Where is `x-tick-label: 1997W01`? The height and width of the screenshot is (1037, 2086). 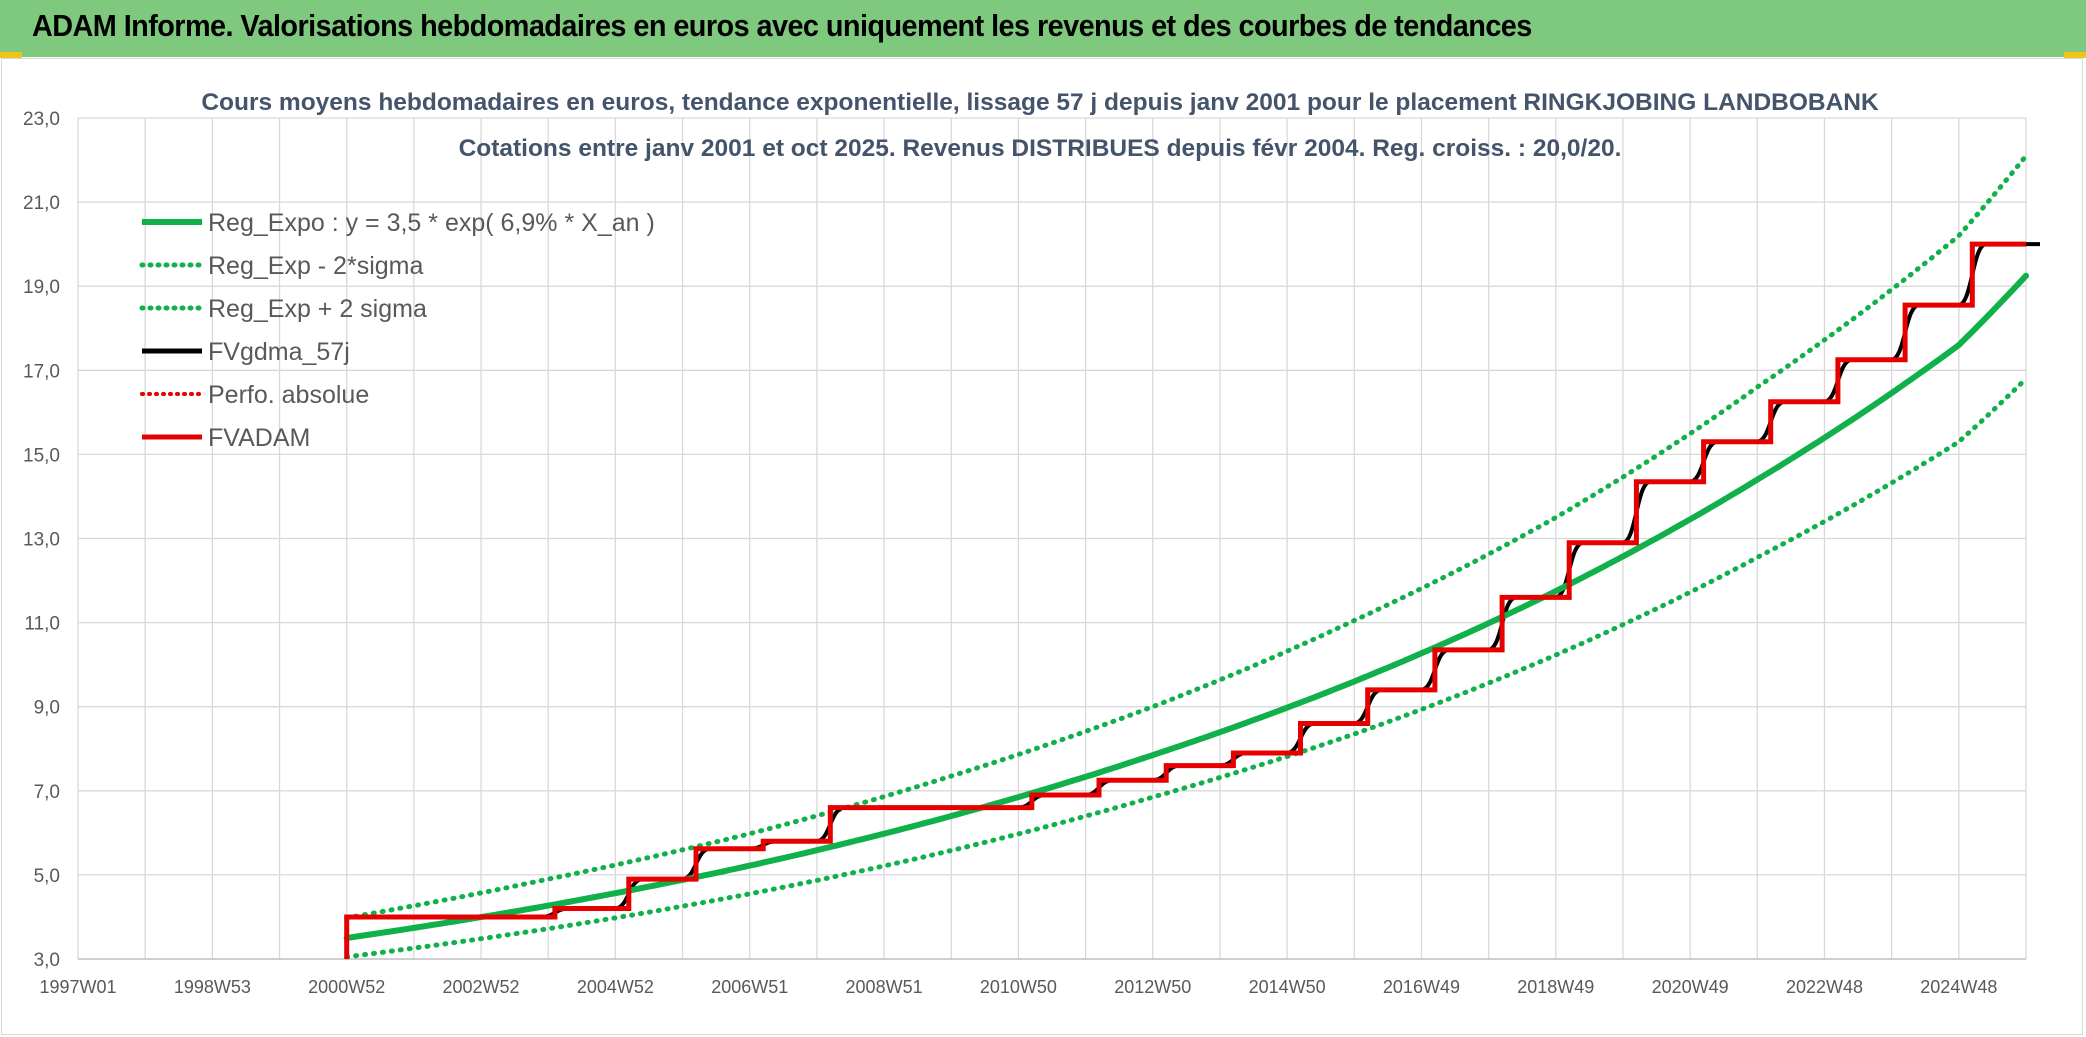 x-tick-label: 1997W01 is located at coordinates (77, 987).